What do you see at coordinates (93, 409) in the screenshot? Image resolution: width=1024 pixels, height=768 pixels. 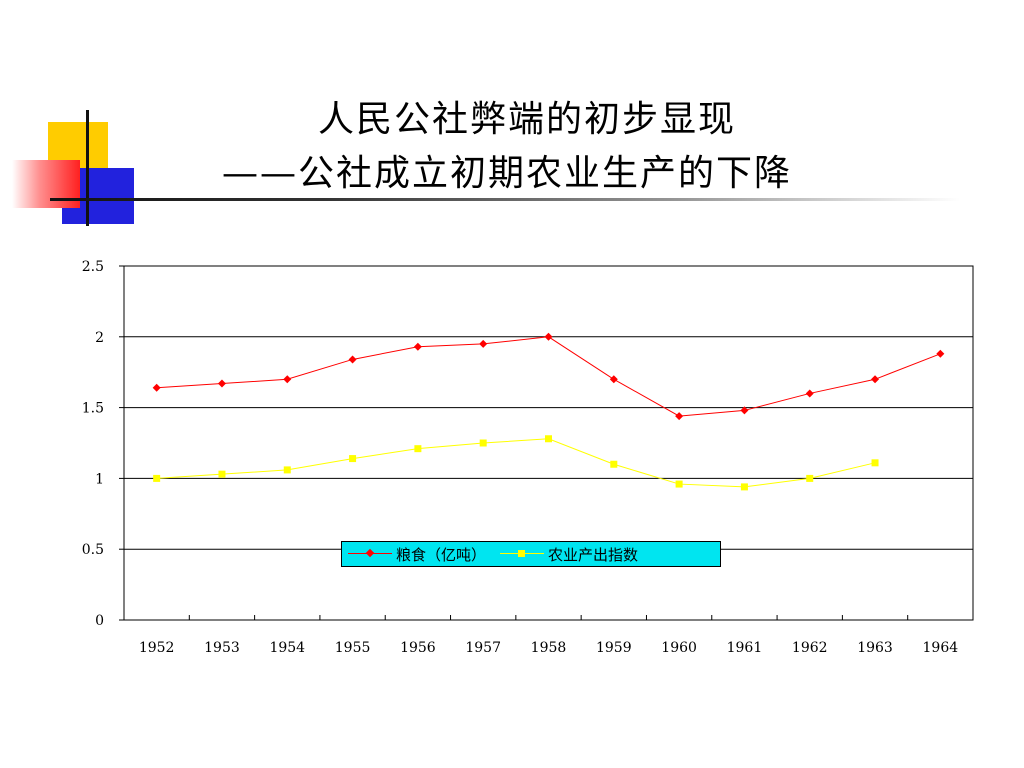 I see `y-tick-label: 1.5` at bounding box center [93, 409].